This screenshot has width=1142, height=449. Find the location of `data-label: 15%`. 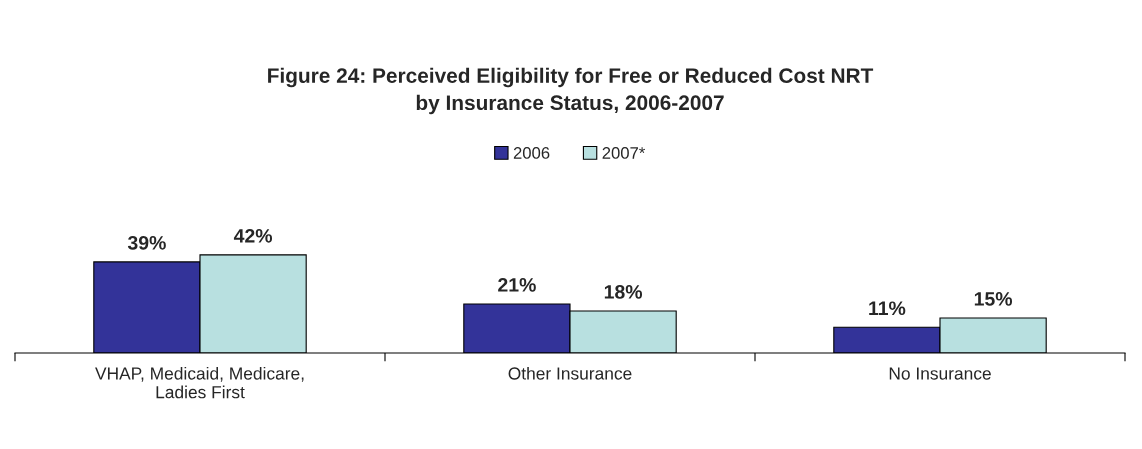

data-label: 15% is located at coordinates (993, 299).